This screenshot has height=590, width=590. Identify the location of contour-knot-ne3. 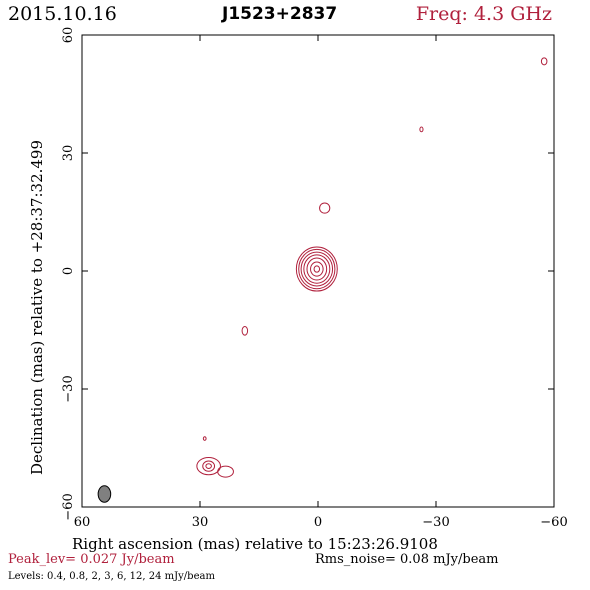
(544, 61).